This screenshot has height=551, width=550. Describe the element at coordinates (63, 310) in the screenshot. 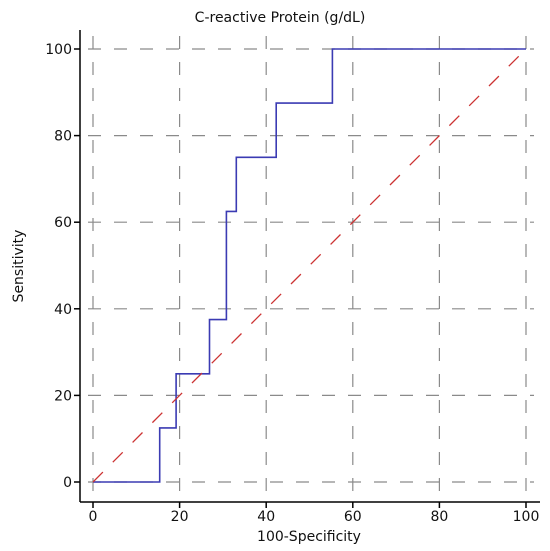

I see `y-tick-label: 40` at that location.